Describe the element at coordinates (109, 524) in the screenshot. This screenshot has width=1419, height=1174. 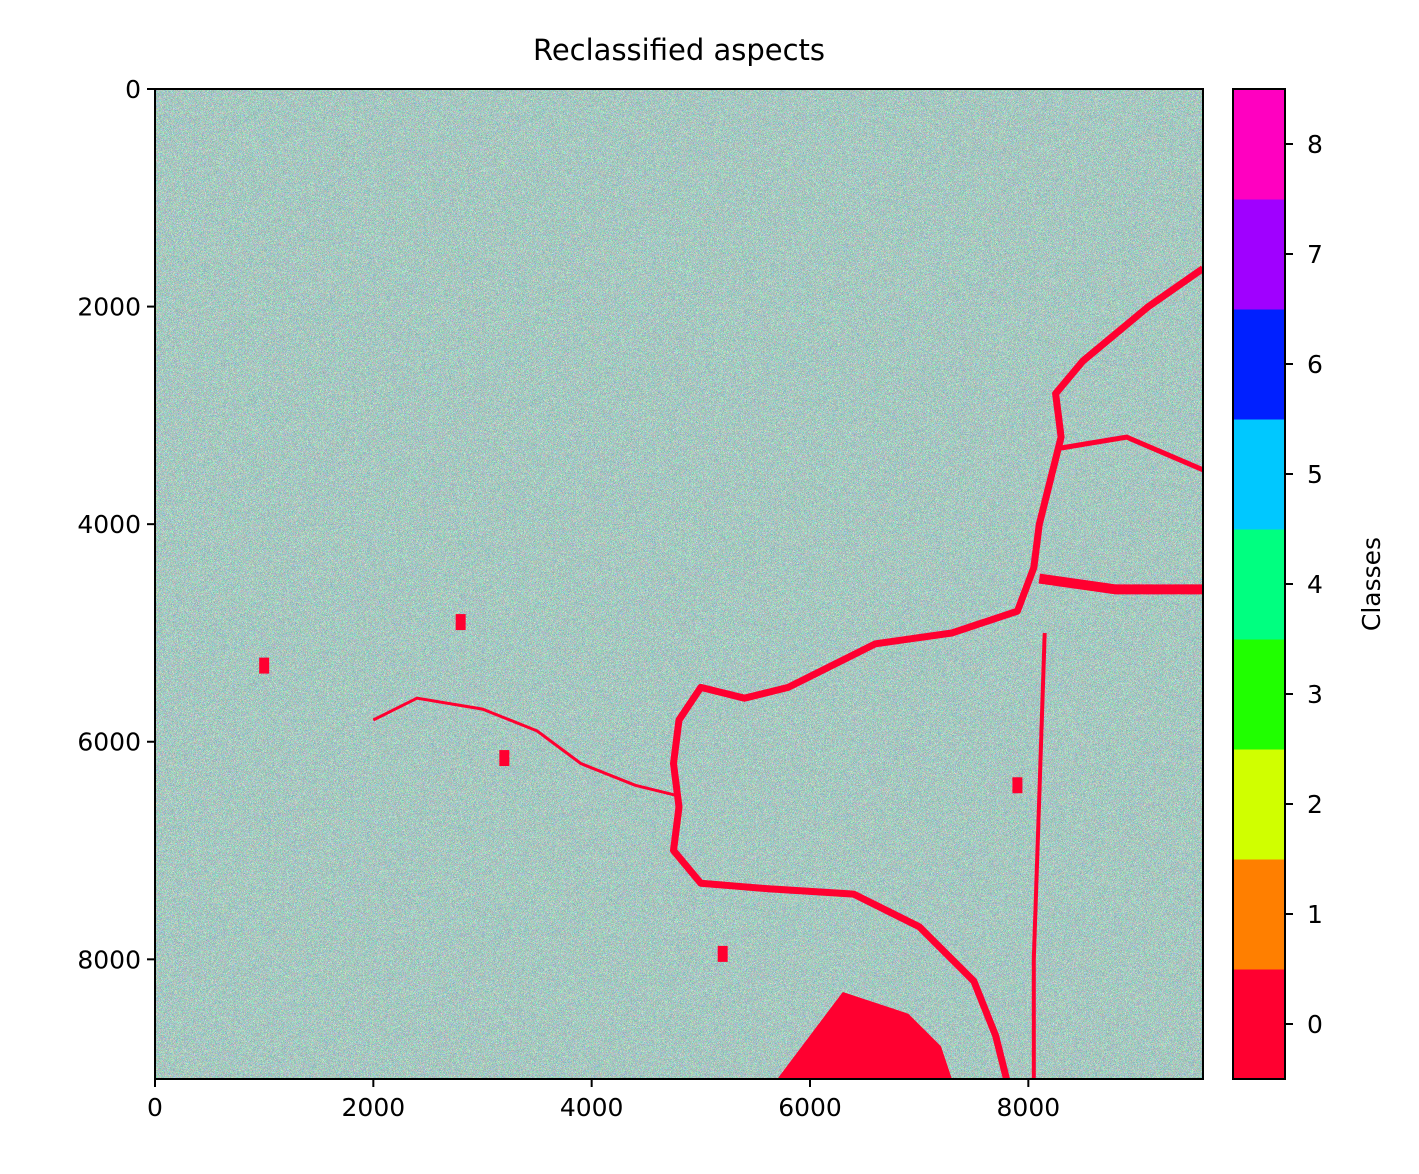
I see `y-tick-label: 4000` at that location.